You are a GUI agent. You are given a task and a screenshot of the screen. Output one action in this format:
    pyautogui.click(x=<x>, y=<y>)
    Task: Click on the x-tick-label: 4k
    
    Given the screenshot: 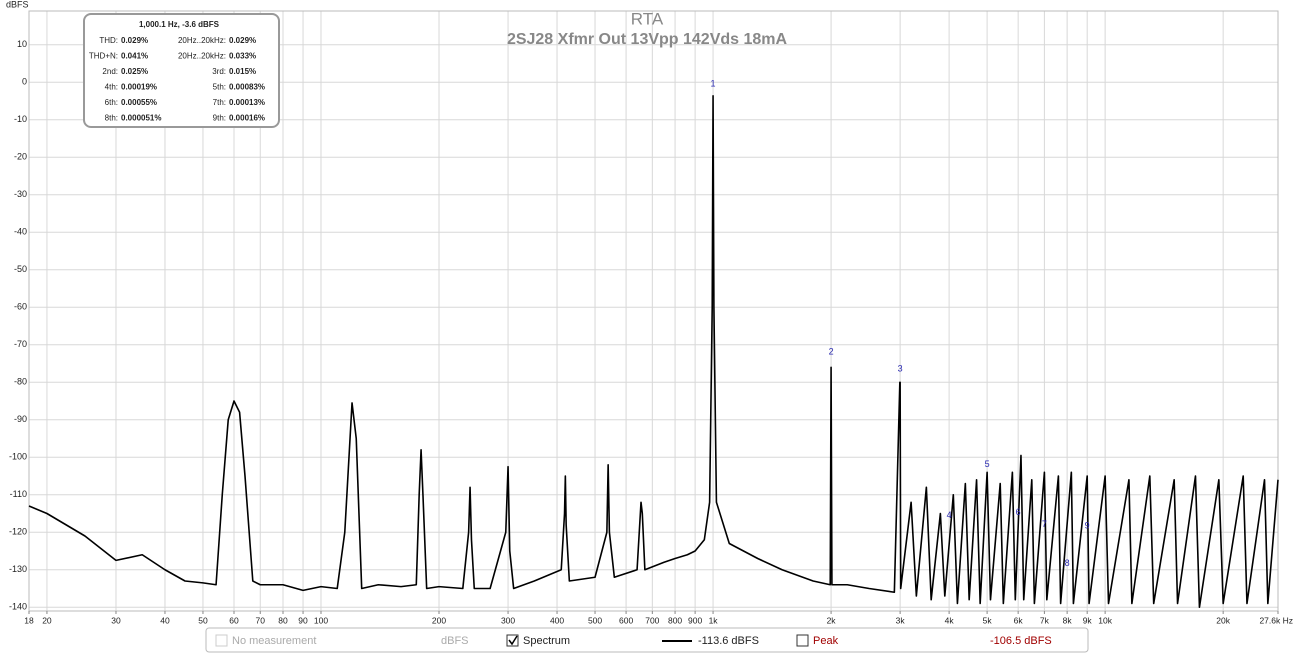 What is the action you would take?
    pyautogui.click(x=950, y=620)
    